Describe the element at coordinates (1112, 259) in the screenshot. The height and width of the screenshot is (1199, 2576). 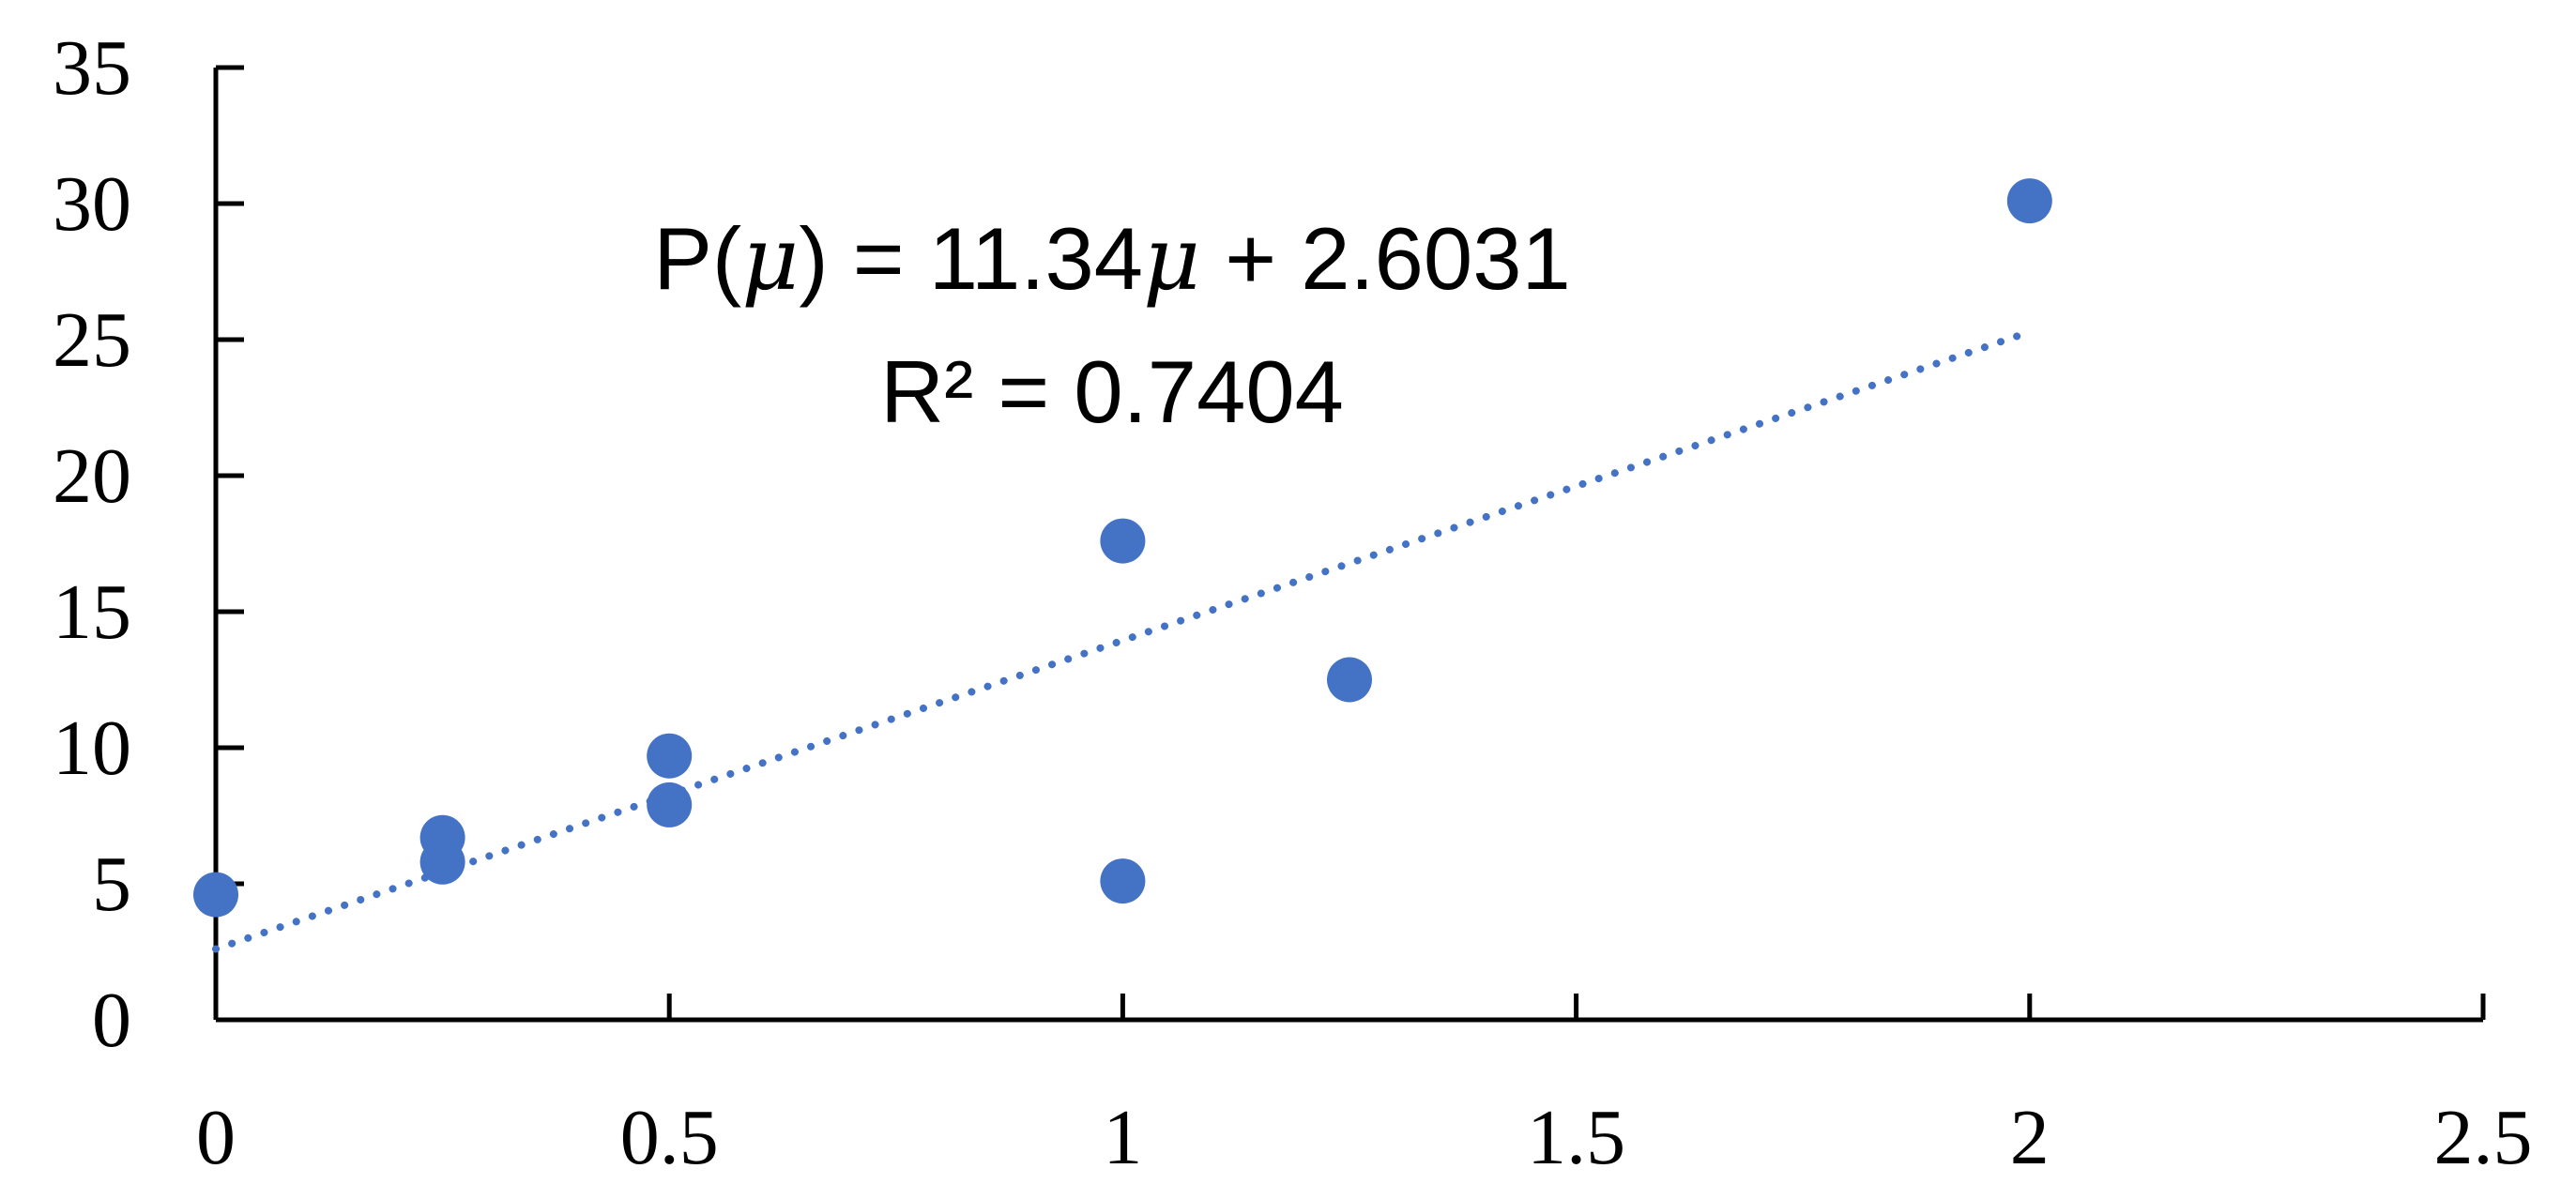
I see `trendline-equation: P(μ) = 11.34μ + 2.6031` at that location.